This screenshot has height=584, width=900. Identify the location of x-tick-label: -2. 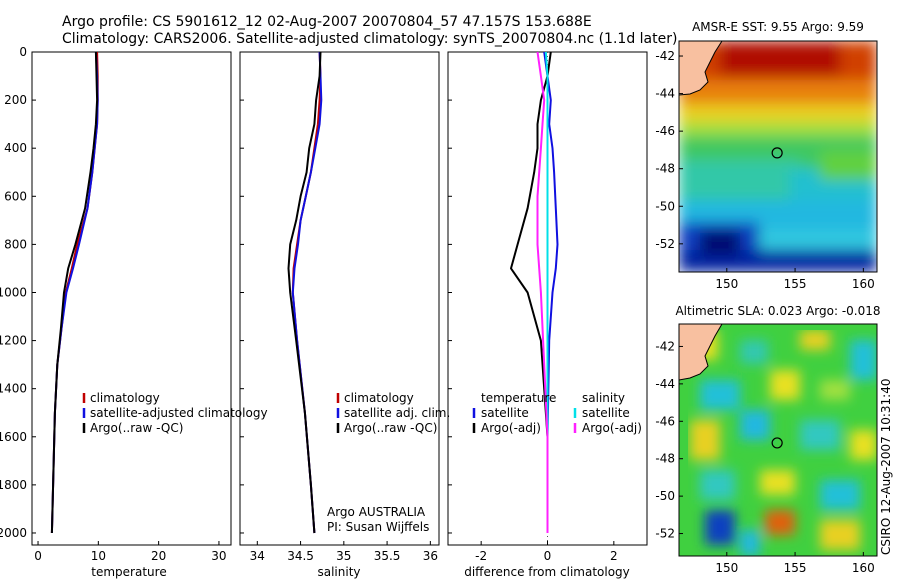
(481, 556).